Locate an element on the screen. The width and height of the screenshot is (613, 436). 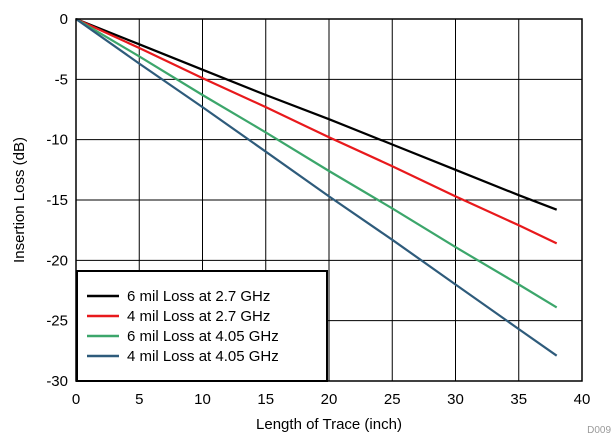
x-tick-label: 35 is located at coordinates (518, 399).